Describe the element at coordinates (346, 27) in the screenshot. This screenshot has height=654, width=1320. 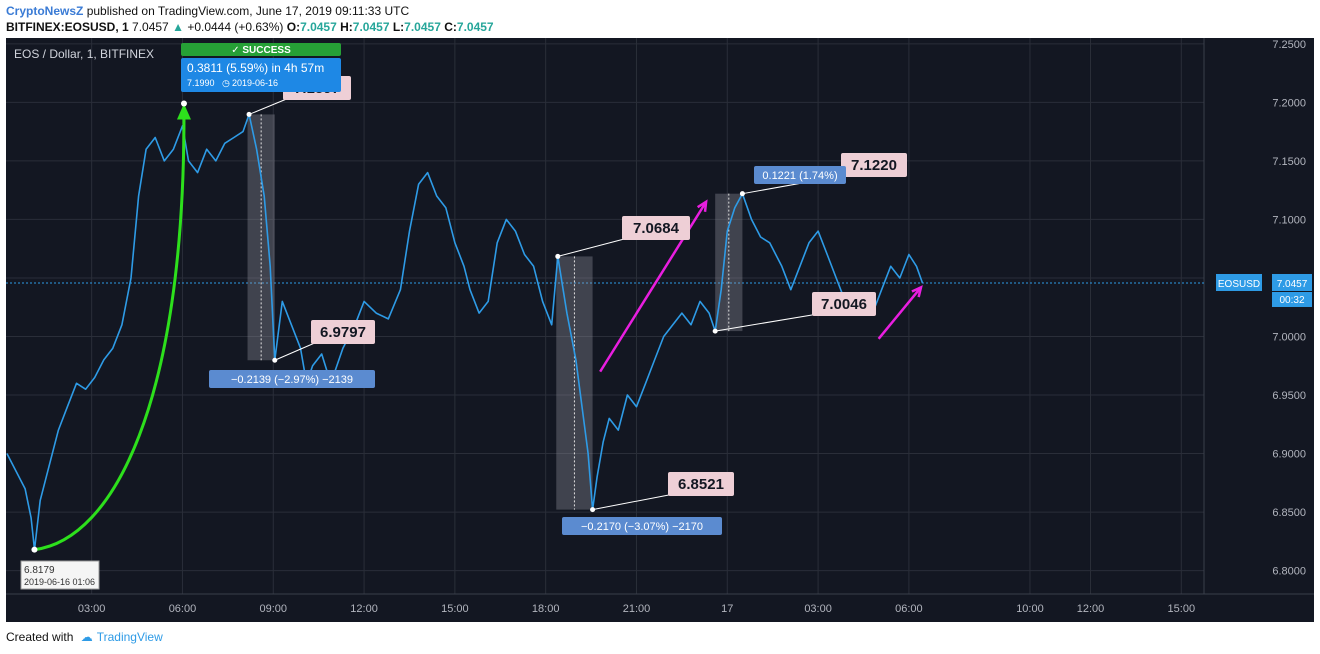
I see `high-label: H:` at that location.